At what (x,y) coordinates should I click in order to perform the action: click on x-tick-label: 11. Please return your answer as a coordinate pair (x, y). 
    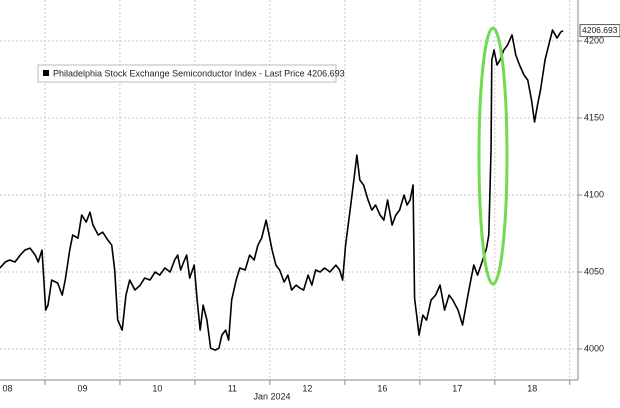
    Looking at the image, I should click on (232, 388).